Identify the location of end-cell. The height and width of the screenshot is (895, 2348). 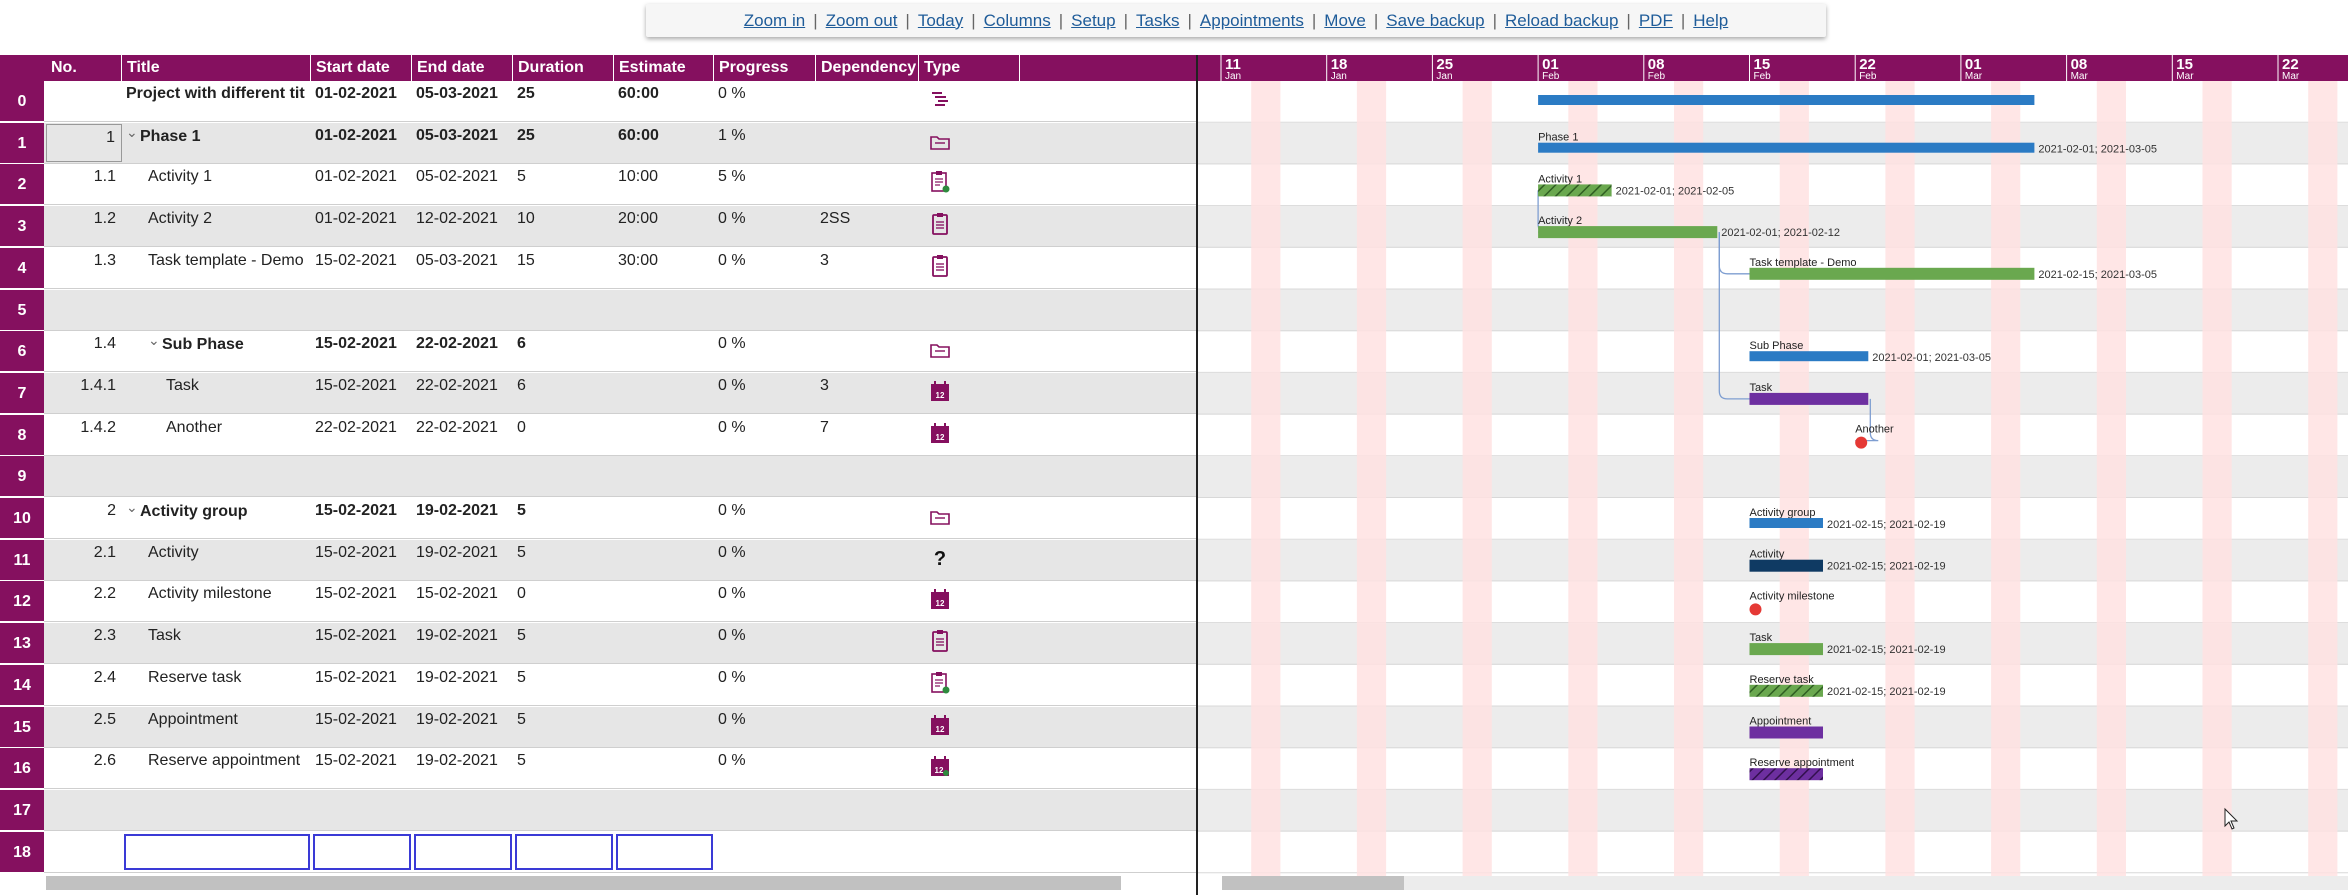
(462, 476).